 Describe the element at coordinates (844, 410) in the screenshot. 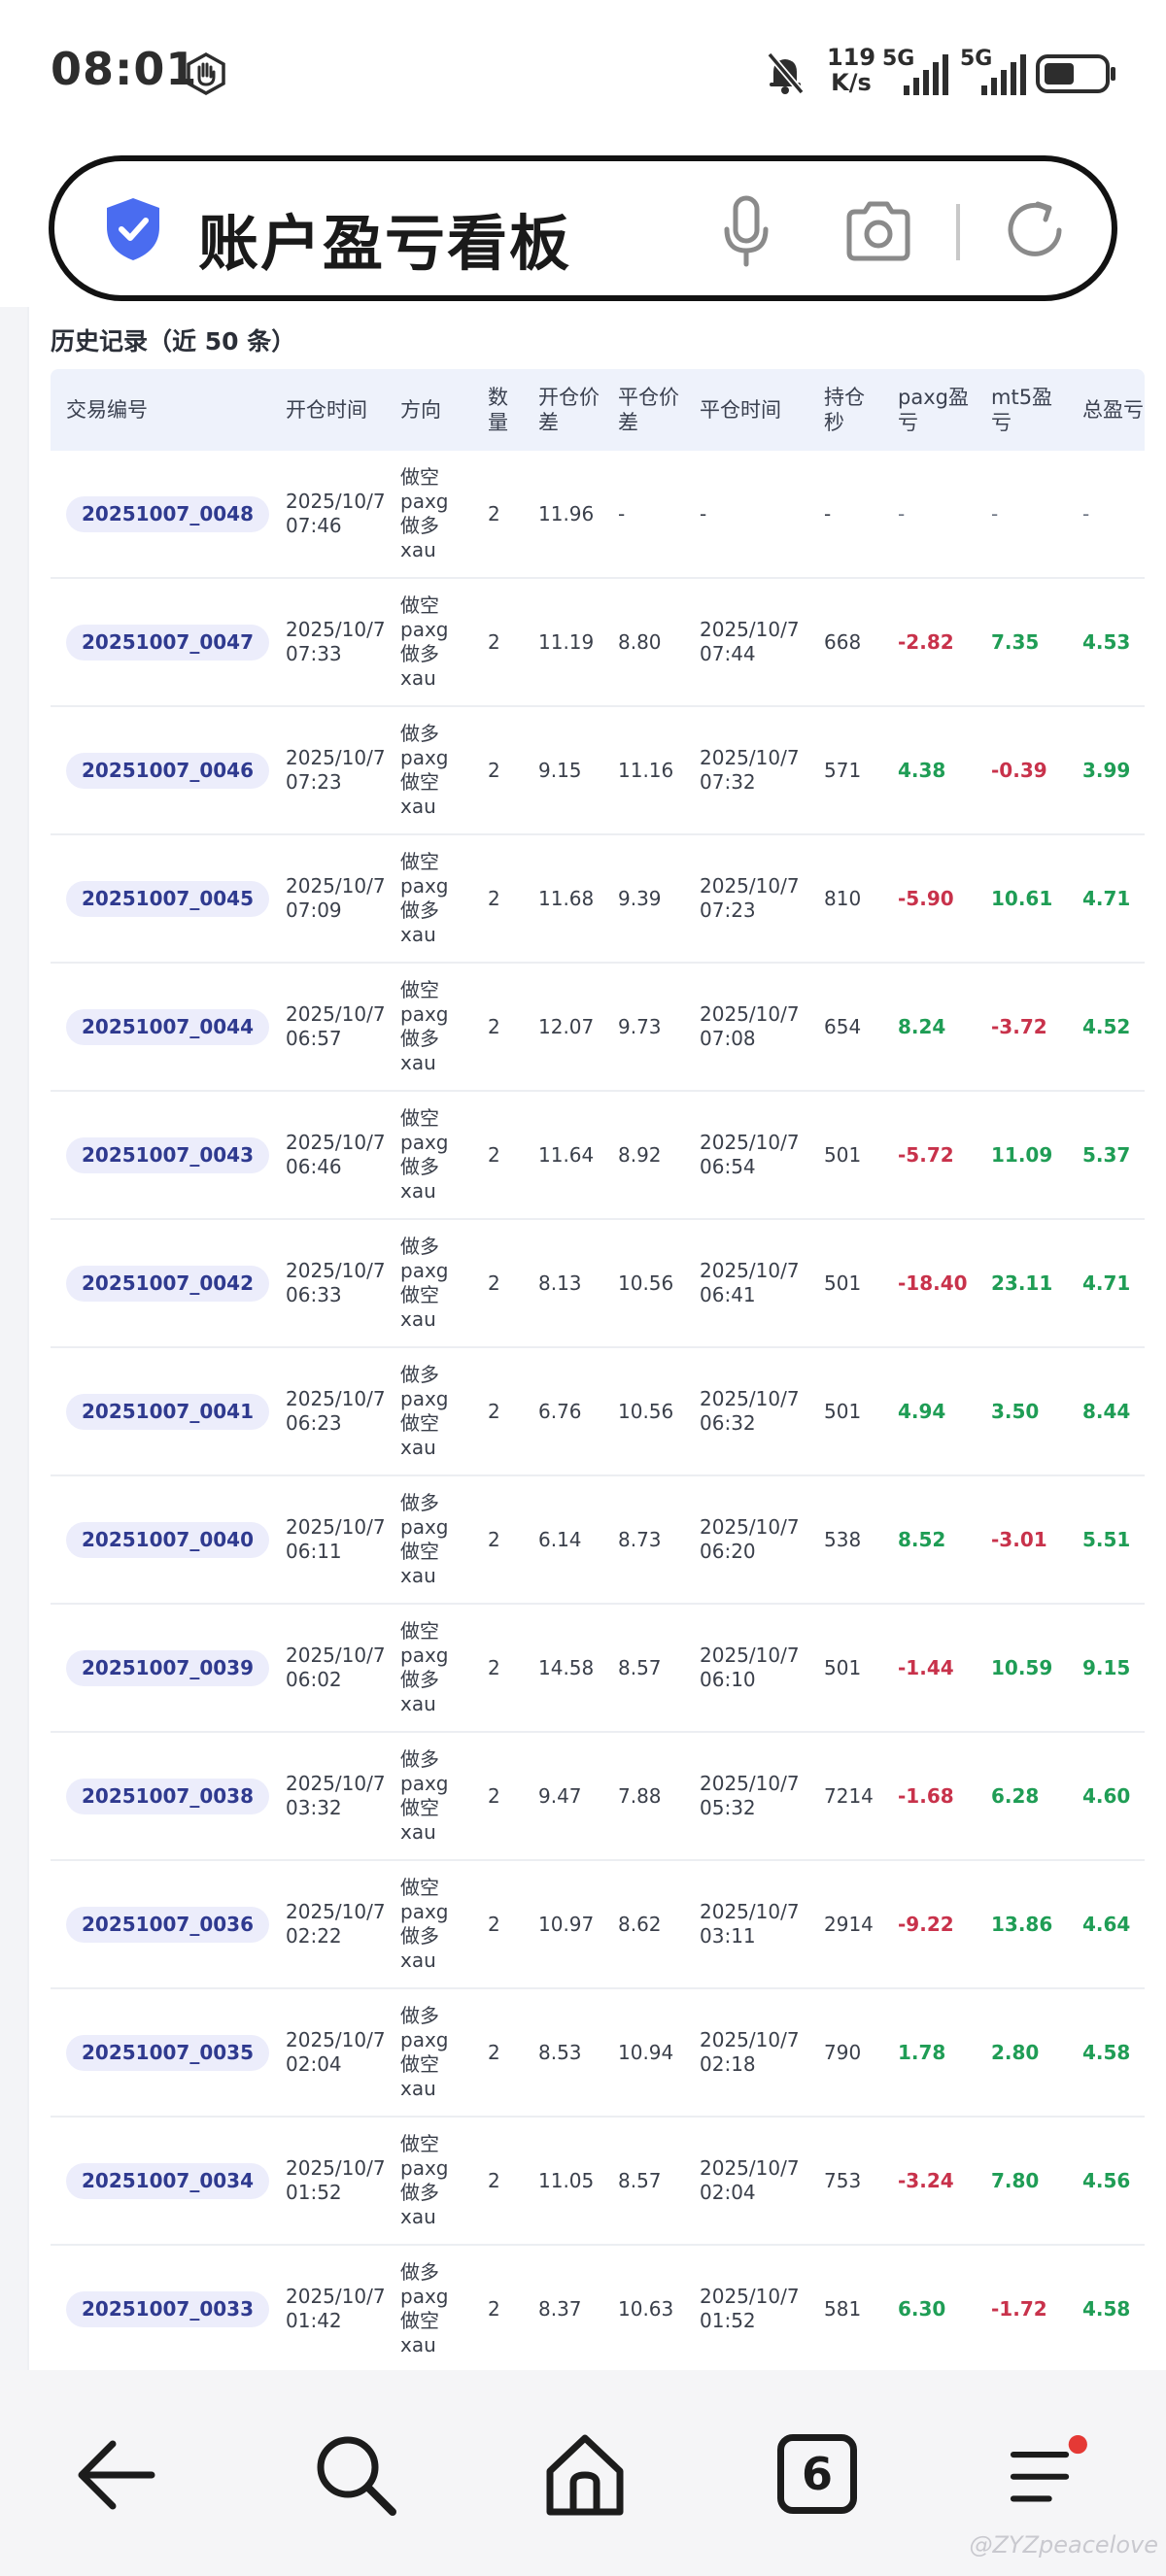

I see `col-header-hold-seconds: 持仓秒` at that location.